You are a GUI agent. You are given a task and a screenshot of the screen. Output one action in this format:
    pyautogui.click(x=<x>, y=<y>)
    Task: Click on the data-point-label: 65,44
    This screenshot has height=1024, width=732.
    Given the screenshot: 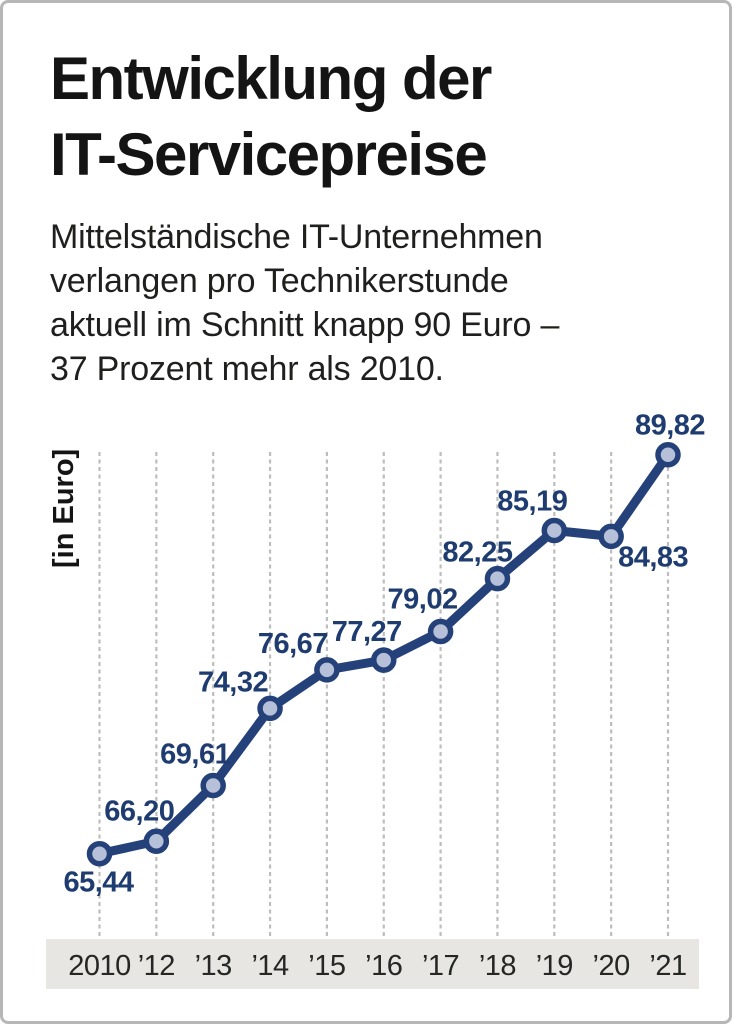 What is the action you would take?
    pyautogui.click(x=98, y=883)
    